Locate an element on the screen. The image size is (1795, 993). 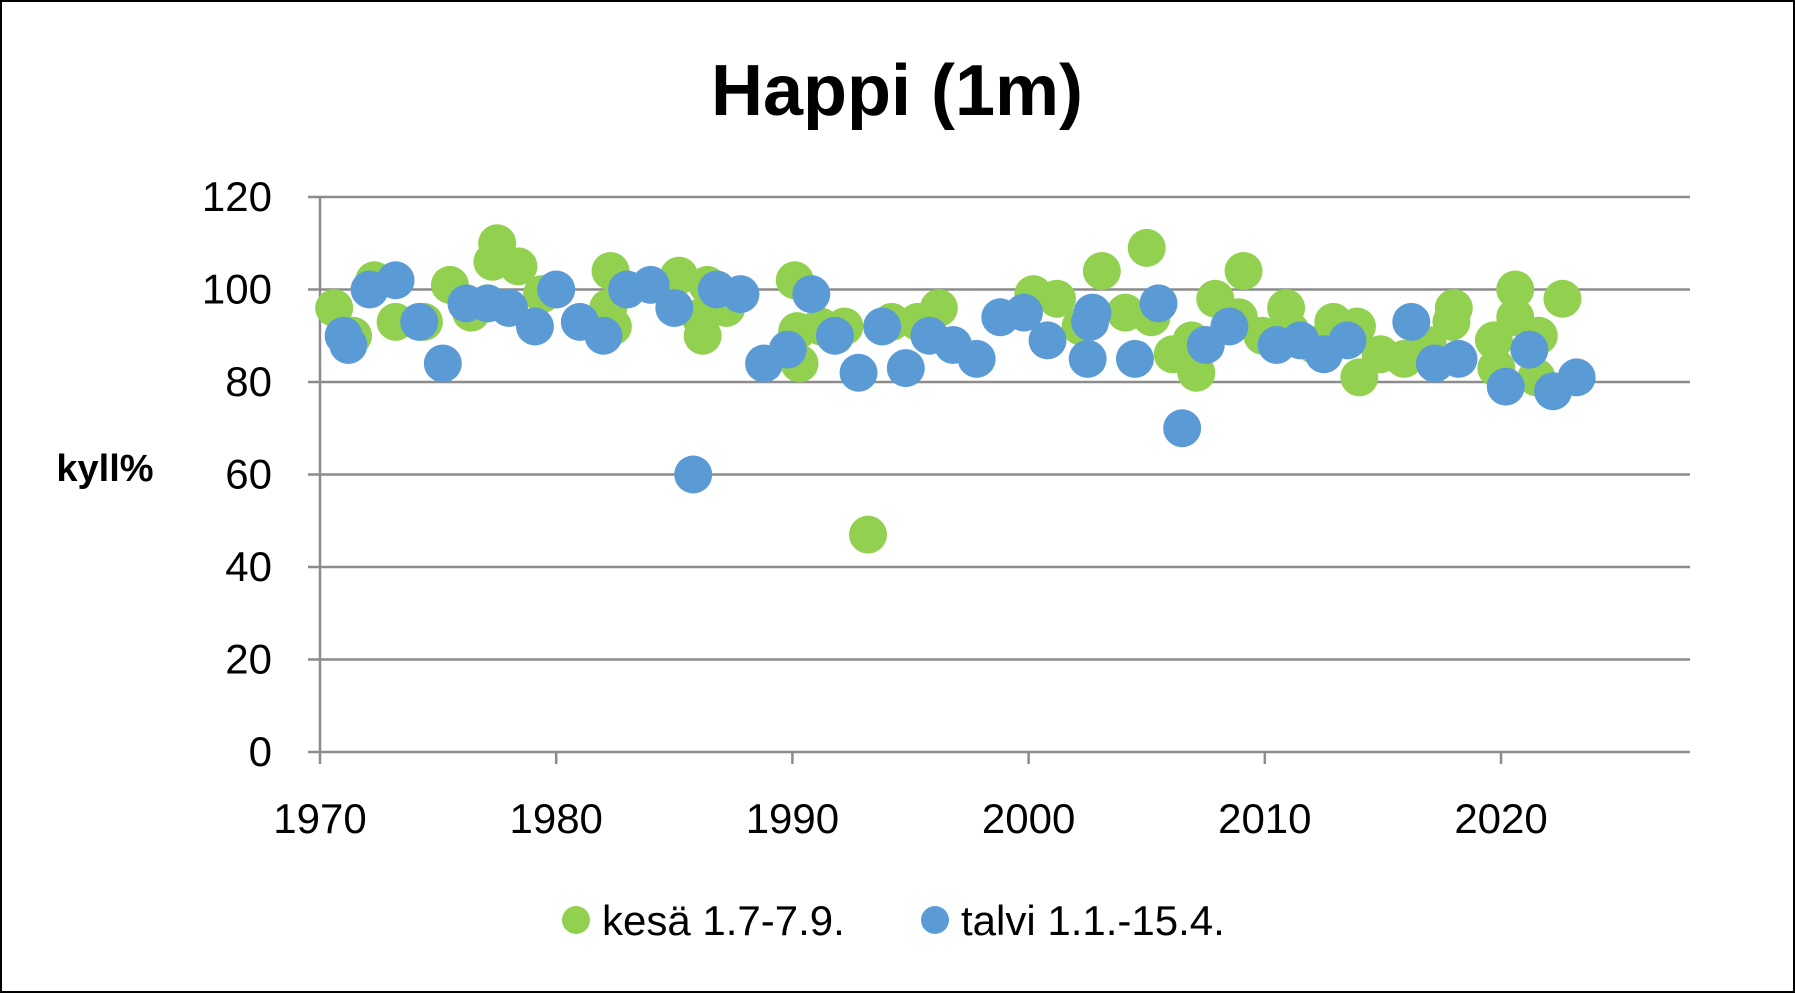
x-tick-labels: 1970 1980 1990 2000 2010 2020 is located at coordinates (910, 818).